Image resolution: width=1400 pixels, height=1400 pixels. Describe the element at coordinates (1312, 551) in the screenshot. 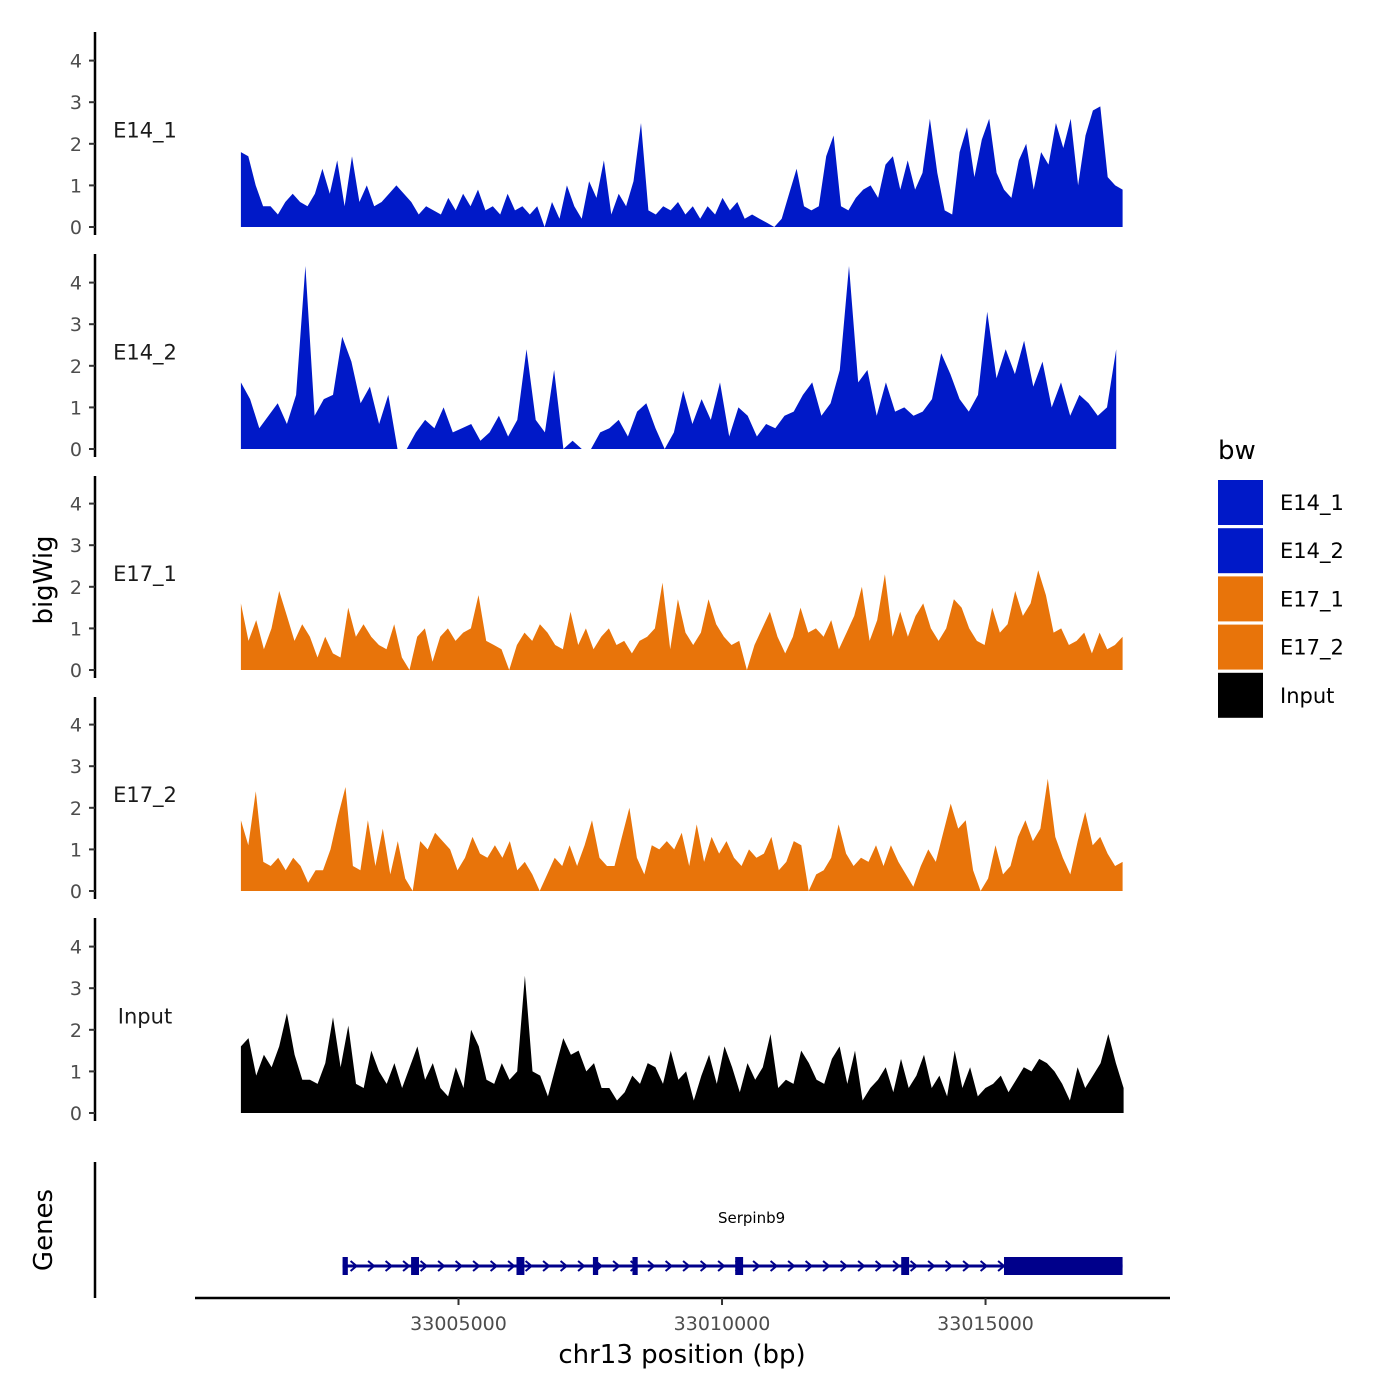

I see `legend-label: E14_2` at that location.